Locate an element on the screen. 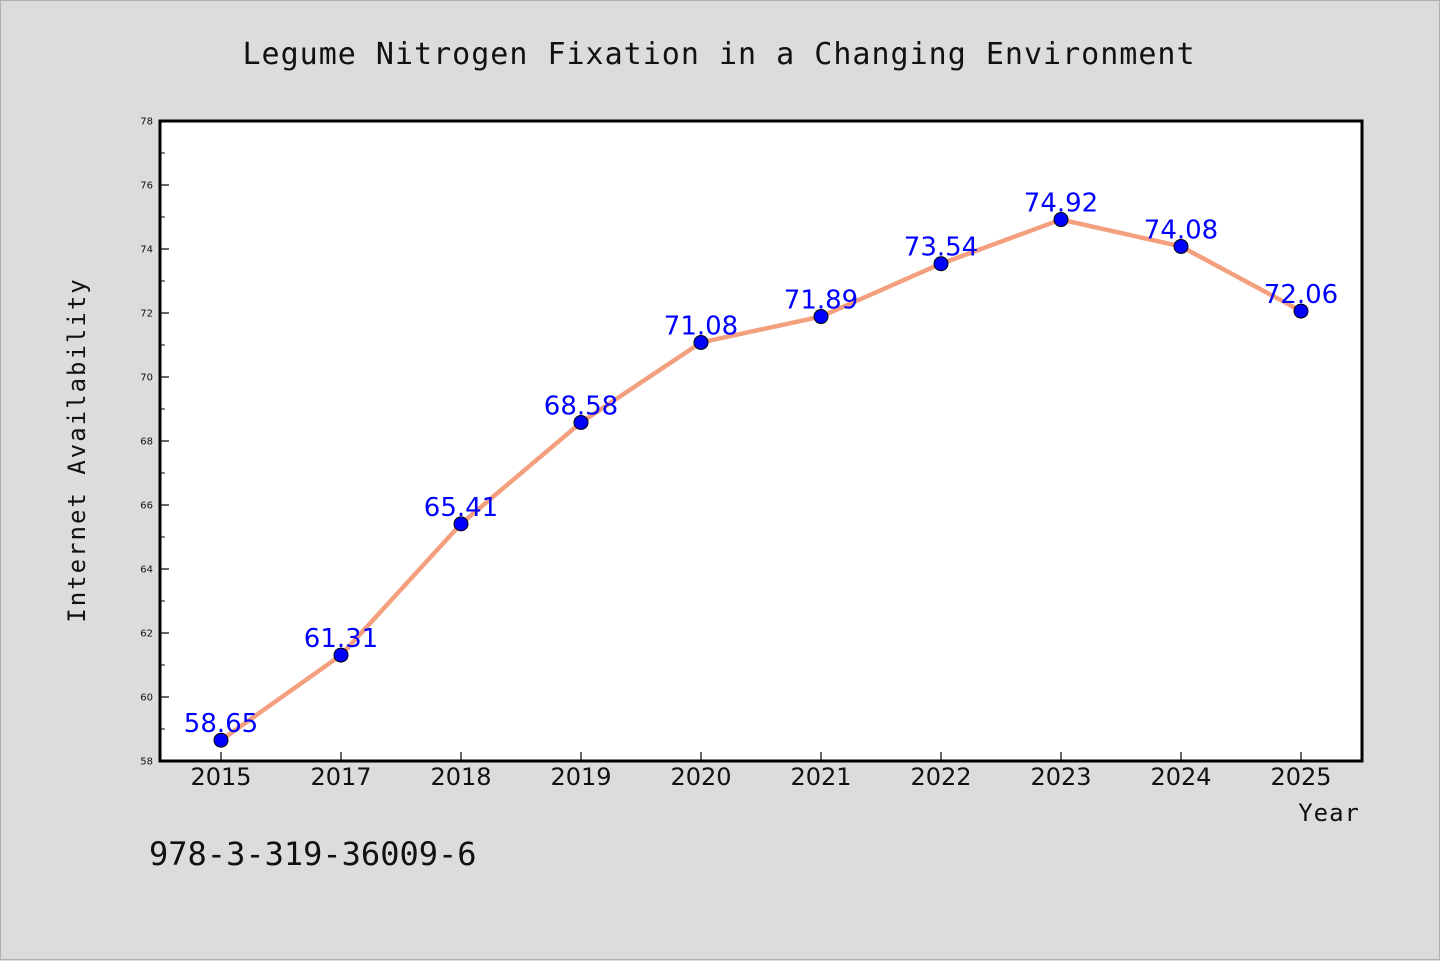 The height and width of the screenshot is (961, 1440). y-tick-label: 78 is located at coordinates (146, 122).